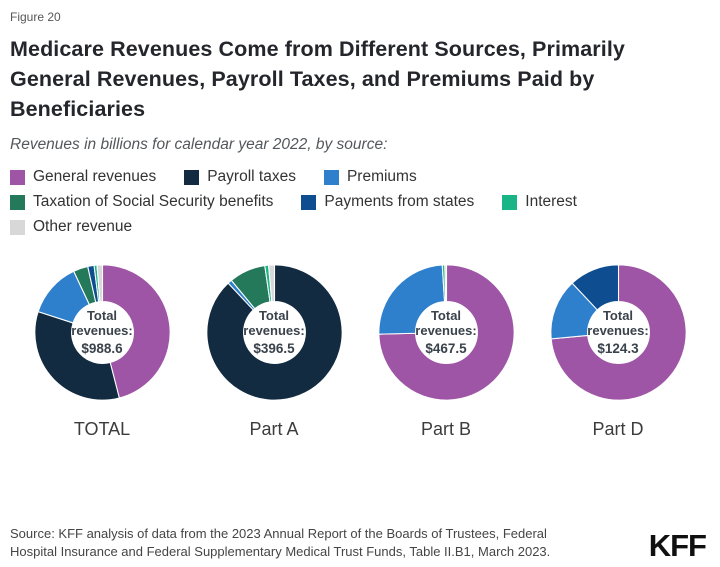 The height and width of the screenshot is (567, 720). I want to click on donut-block-total: Total revenues: $988.6 TOTAL, so click(102, 350).